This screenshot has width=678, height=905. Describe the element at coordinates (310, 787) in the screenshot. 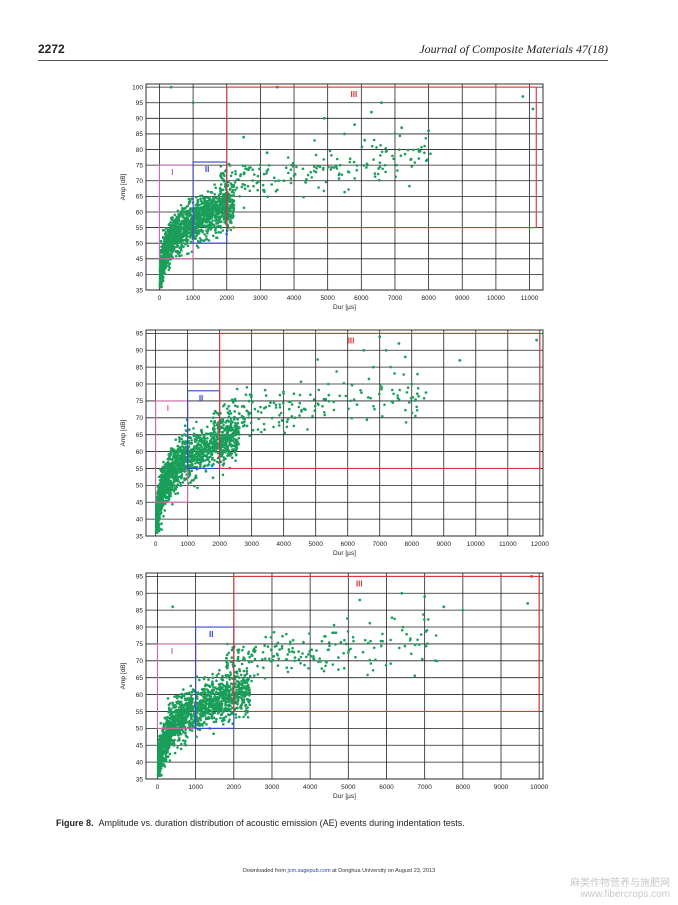

I see `x-tick-label: 4000` at that location.